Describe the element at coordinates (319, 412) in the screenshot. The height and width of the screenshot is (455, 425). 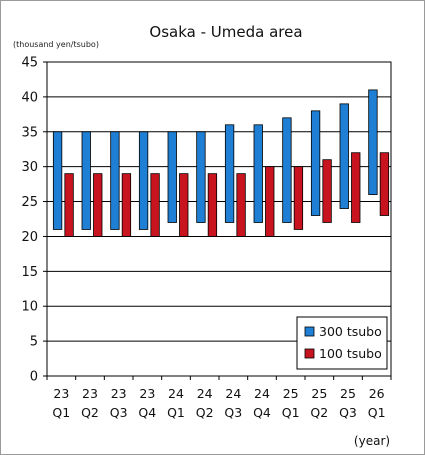
I see `x-tick-quarter-9: Q2` at that location.